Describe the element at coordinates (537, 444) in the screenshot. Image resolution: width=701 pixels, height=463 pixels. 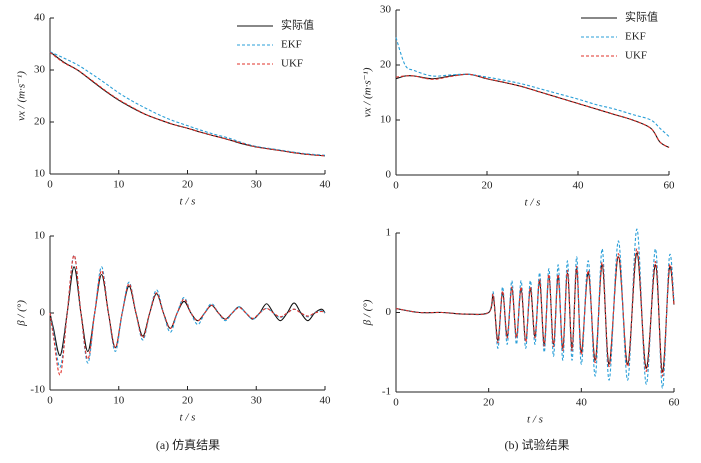
I see `caption: (b) 试验结果` at that location.